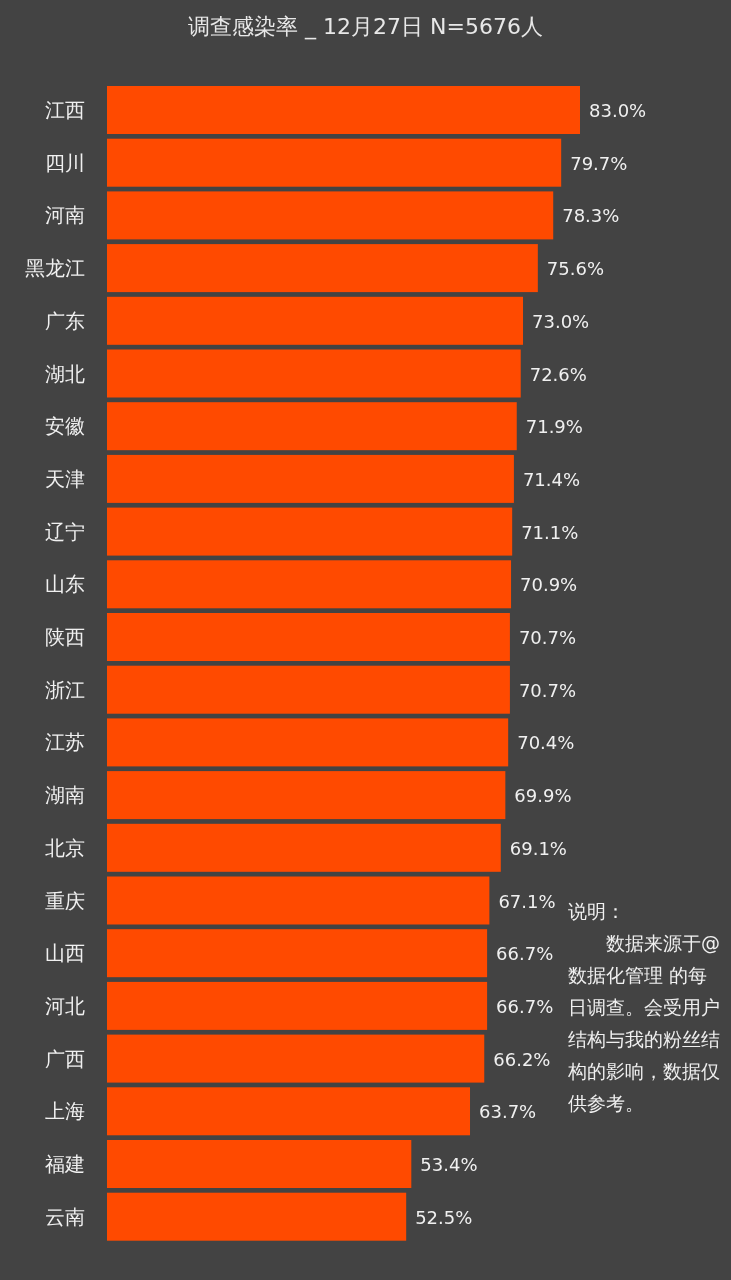 The height and width of the screenshot is (1280, 731). I want to click on value-label: 75.6%, so click(575, 269).